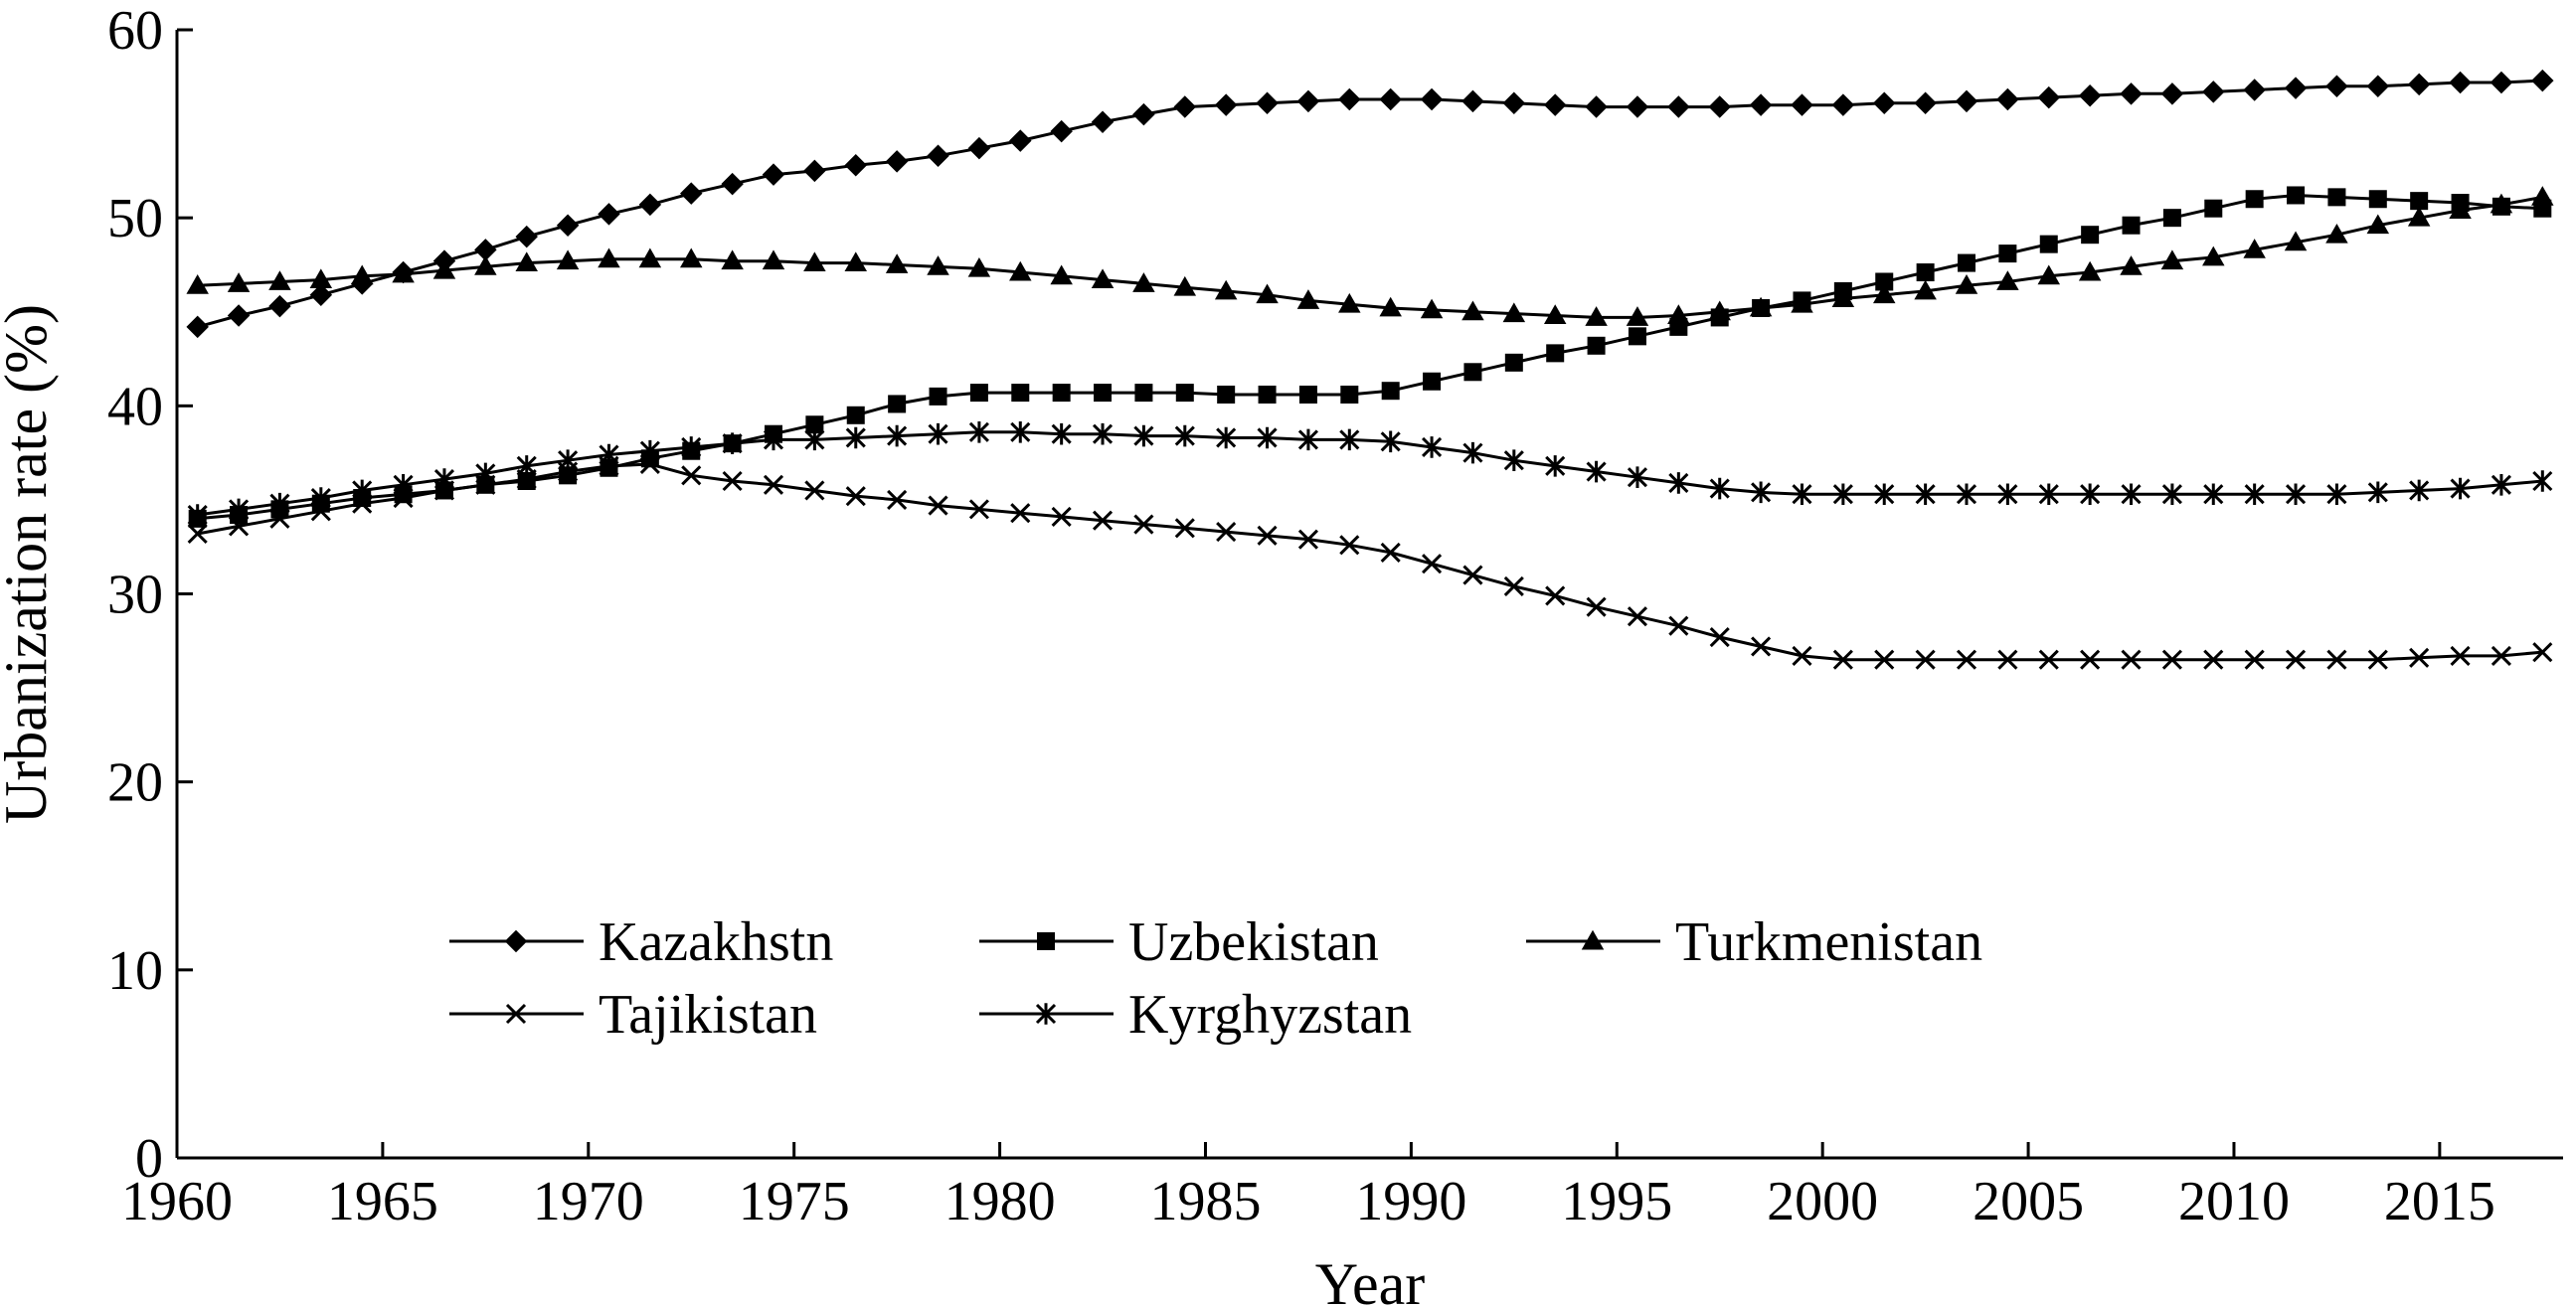  Describe the element at coordinates (2234, 1202) in the screenshot. I see `x-tick-label: 2010` at that location.